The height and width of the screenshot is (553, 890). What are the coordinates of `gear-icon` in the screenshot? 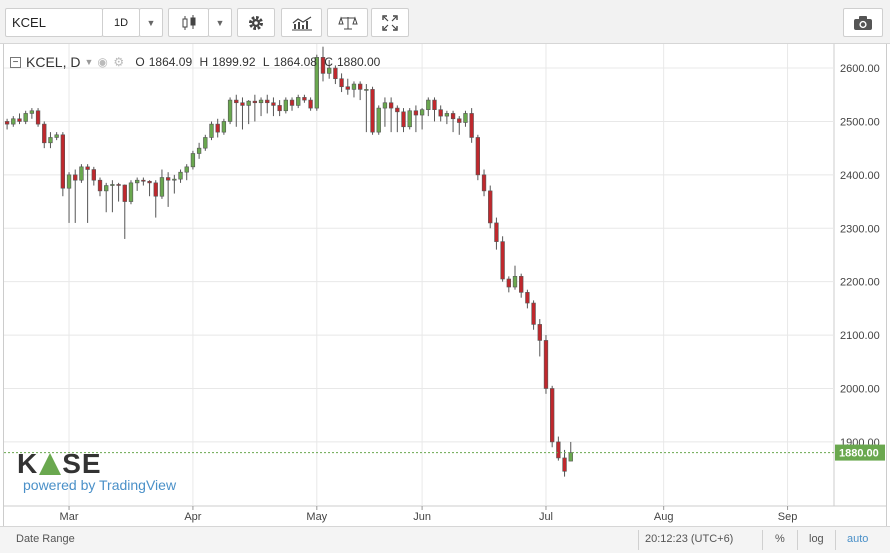 It's located at (256, 22).